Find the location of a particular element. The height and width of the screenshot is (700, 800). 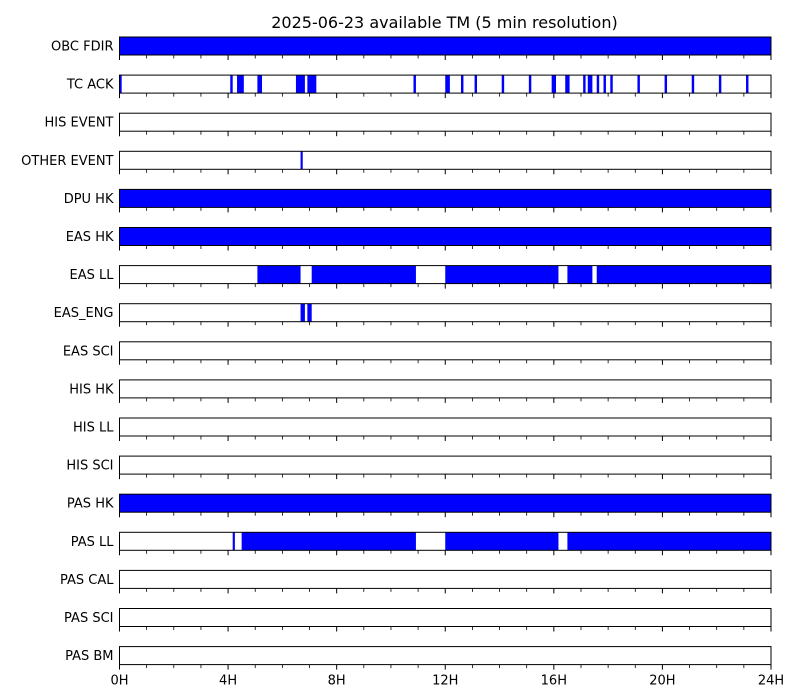

timeline-row: PAS BM is located at coordinates (418, 658).